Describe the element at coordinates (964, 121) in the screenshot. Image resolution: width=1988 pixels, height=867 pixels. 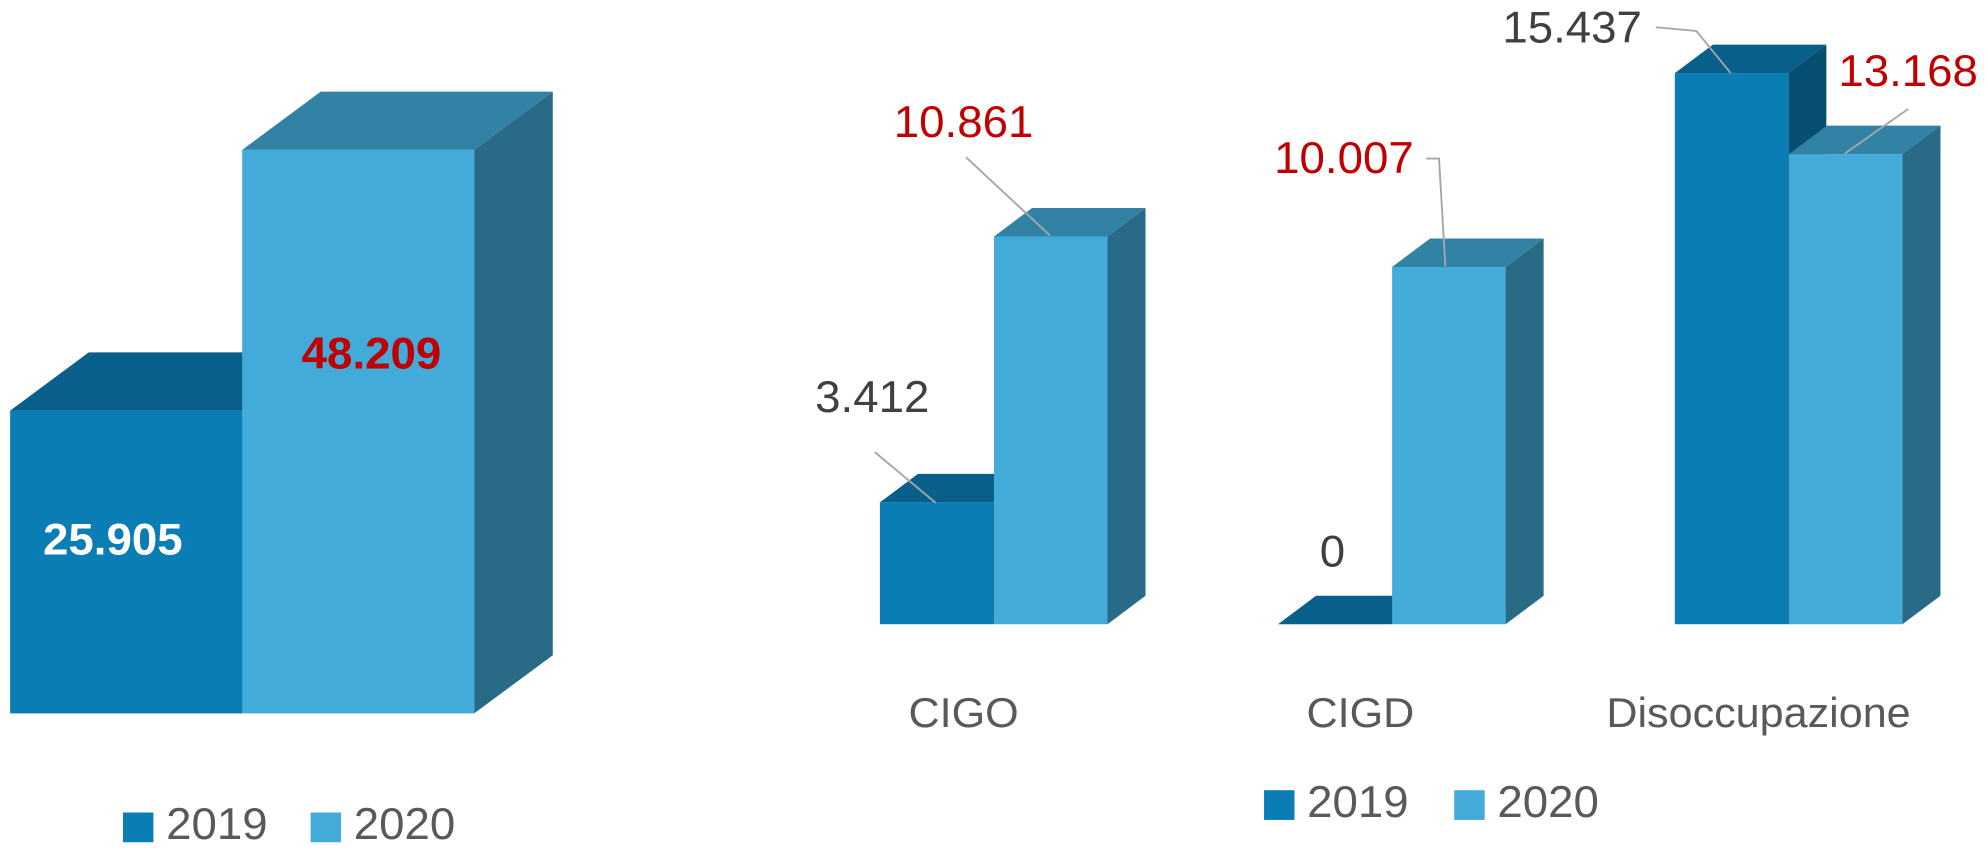
I see `data-label: 10.861` at that location.